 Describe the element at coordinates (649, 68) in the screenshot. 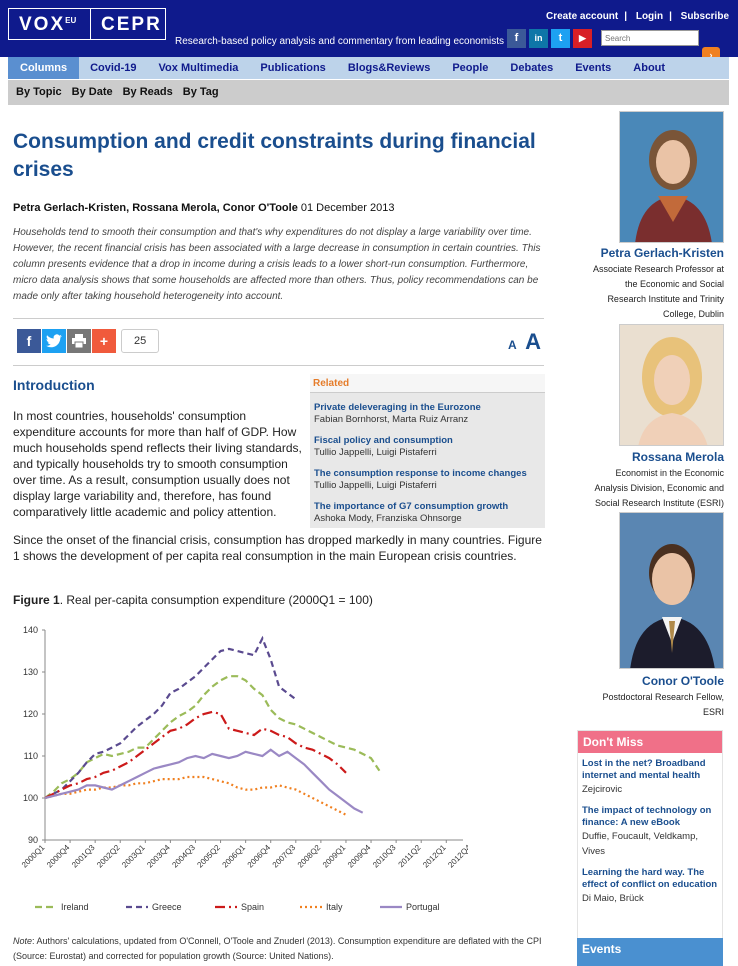

I see `nav-item-about: About` at that location.